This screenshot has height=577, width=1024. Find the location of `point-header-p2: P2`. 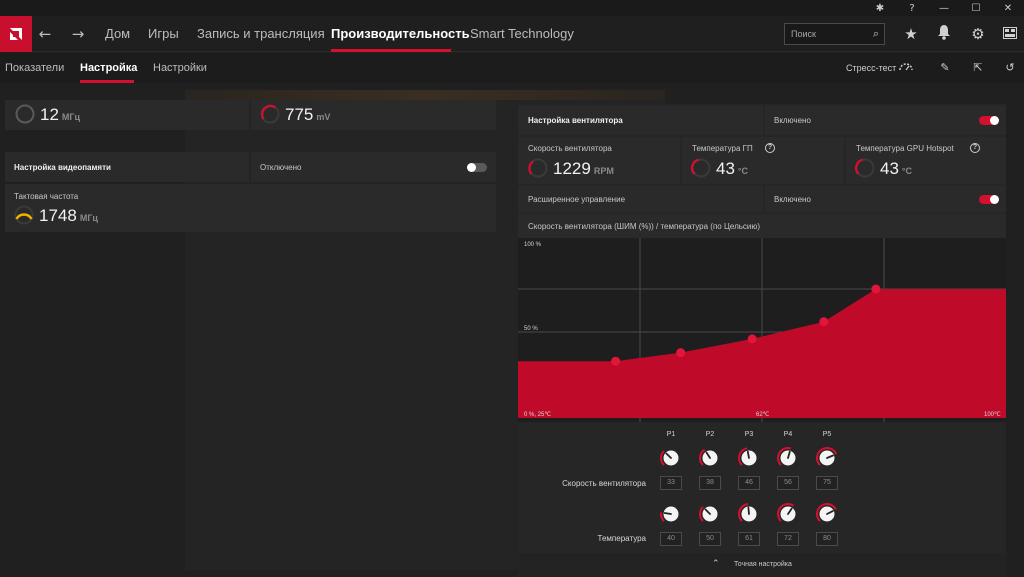

point-header-p2: P2 is located at coordinates (710, 434).